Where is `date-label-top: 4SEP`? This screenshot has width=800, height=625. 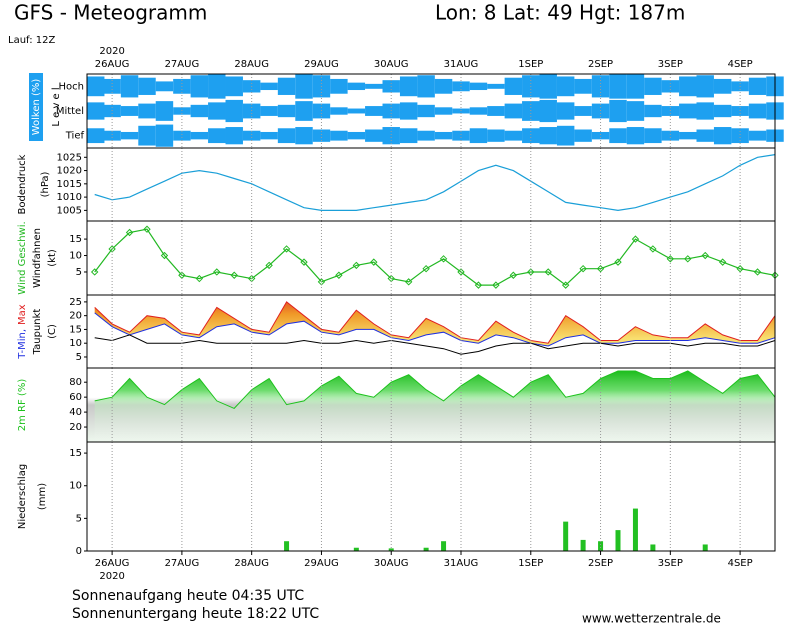
date-label-top: 4SEP is located at coordinates (740, 64).